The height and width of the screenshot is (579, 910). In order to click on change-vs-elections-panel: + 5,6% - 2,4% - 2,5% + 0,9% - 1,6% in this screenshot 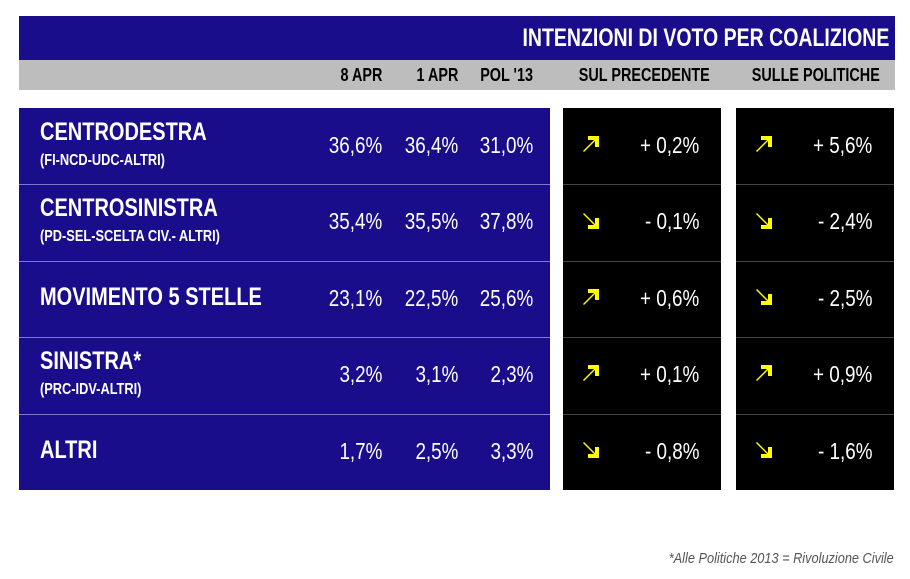, I will do `click(815, 299)`.